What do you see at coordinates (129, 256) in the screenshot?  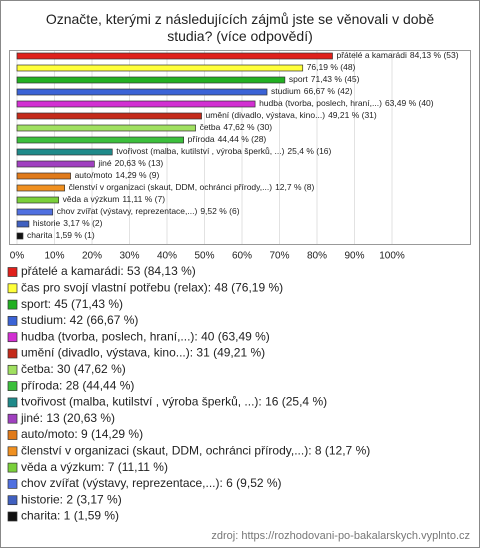 I see `x-tick-label: 30%` at bounding box center [129, 256].